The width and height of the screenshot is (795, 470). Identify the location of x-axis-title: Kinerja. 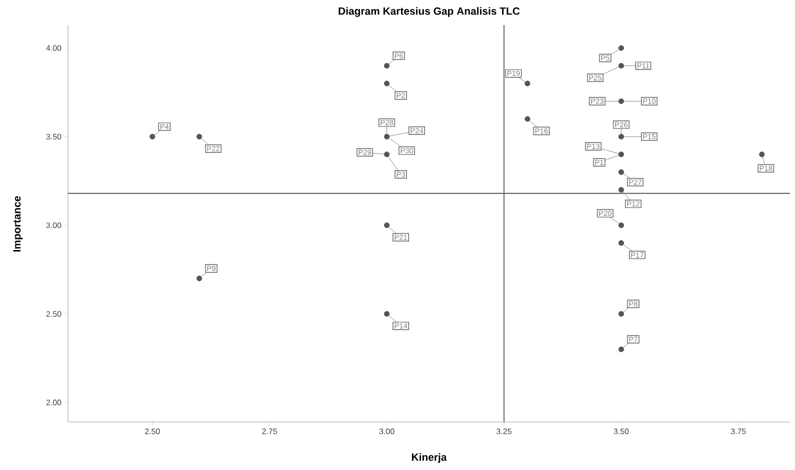
(429, 458).